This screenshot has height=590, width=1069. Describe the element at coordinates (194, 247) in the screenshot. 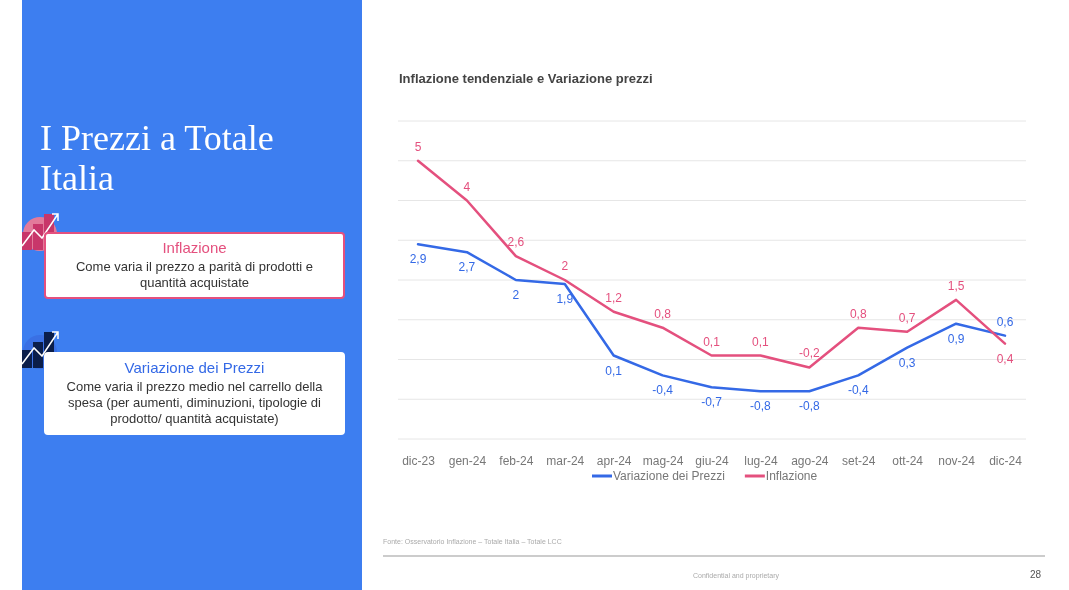

I see `text: Inflazione` at that location.